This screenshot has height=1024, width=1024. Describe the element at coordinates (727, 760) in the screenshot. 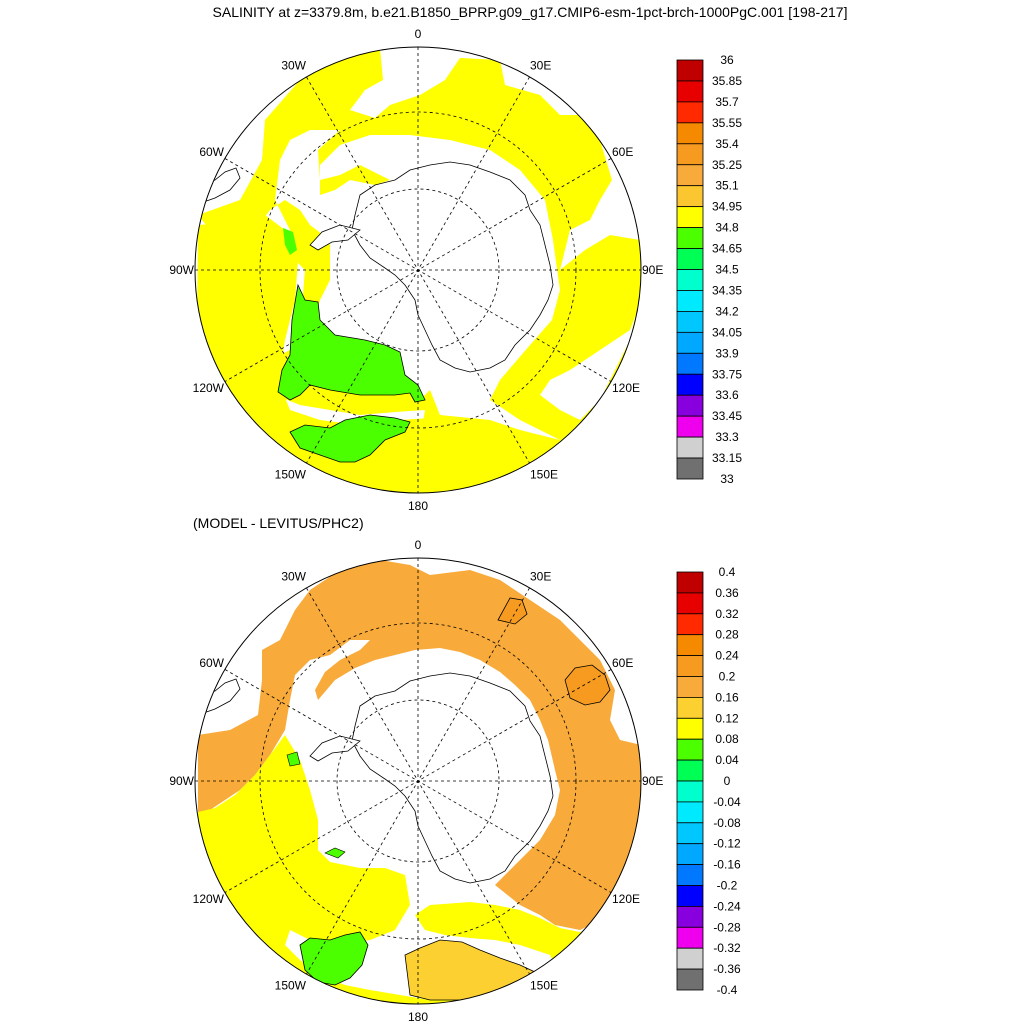

I see `colorbar-tick-label: 0.04` at that location.